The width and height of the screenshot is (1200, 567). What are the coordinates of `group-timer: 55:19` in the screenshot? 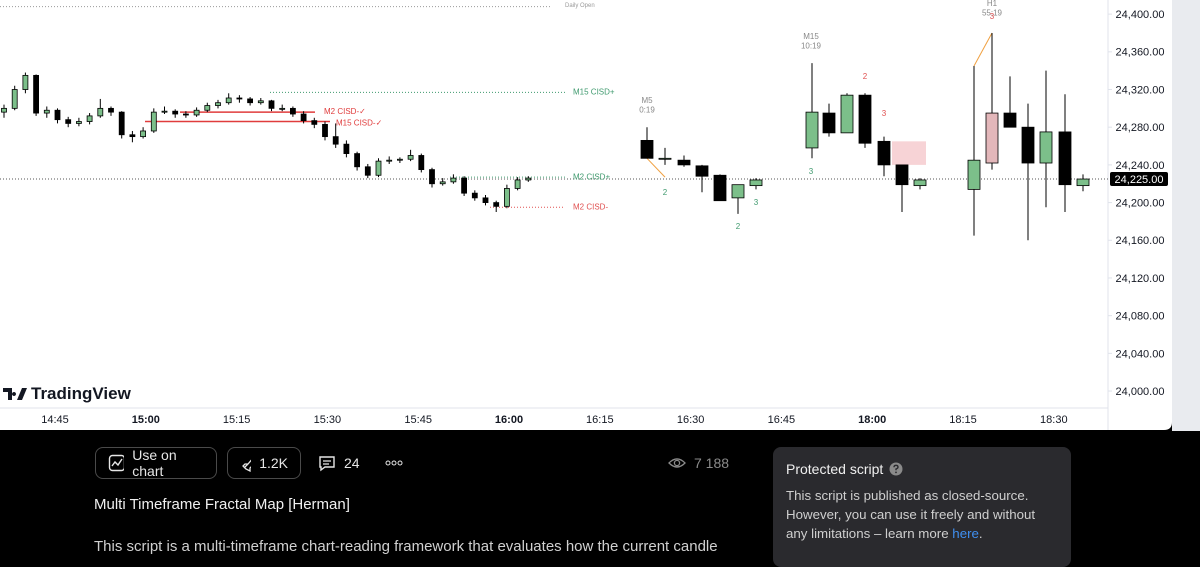 It's located at (992, 13).